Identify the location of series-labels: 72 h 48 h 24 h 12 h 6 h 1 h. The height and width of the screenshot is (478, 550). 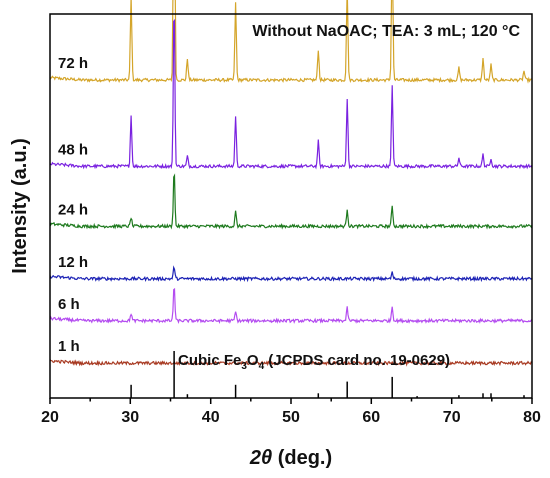
(73, 205).